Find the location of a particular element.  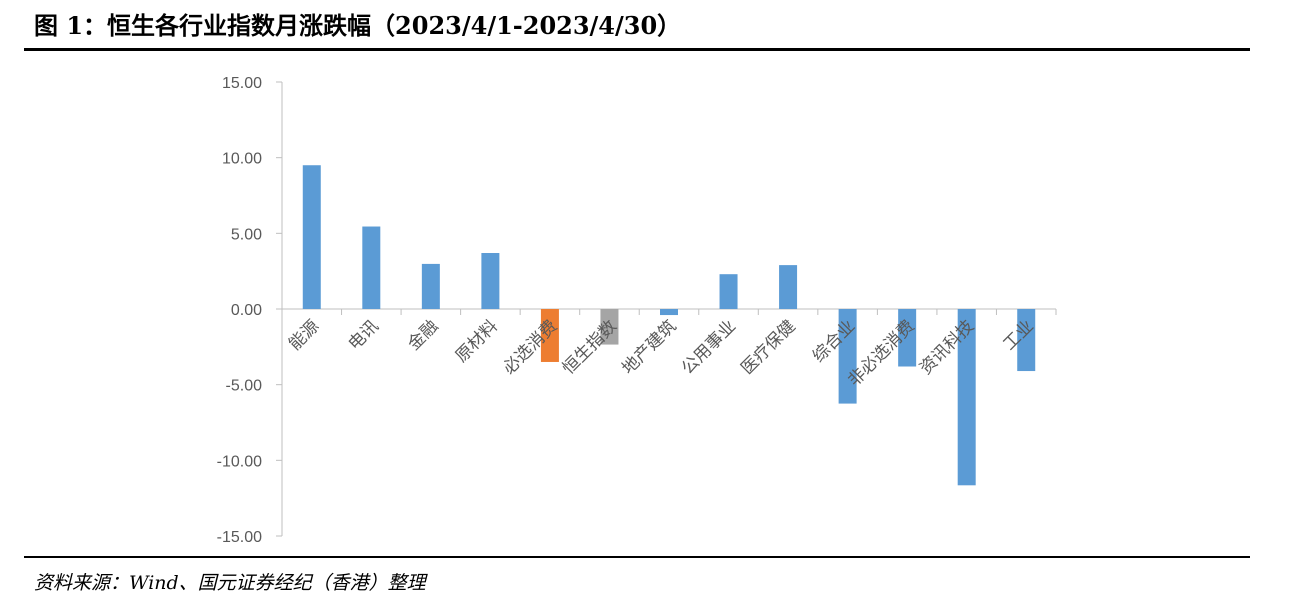

source-note: 资料来源：Wind、国元证券经纪（香港）整理 is located at coordinates (230, 583).